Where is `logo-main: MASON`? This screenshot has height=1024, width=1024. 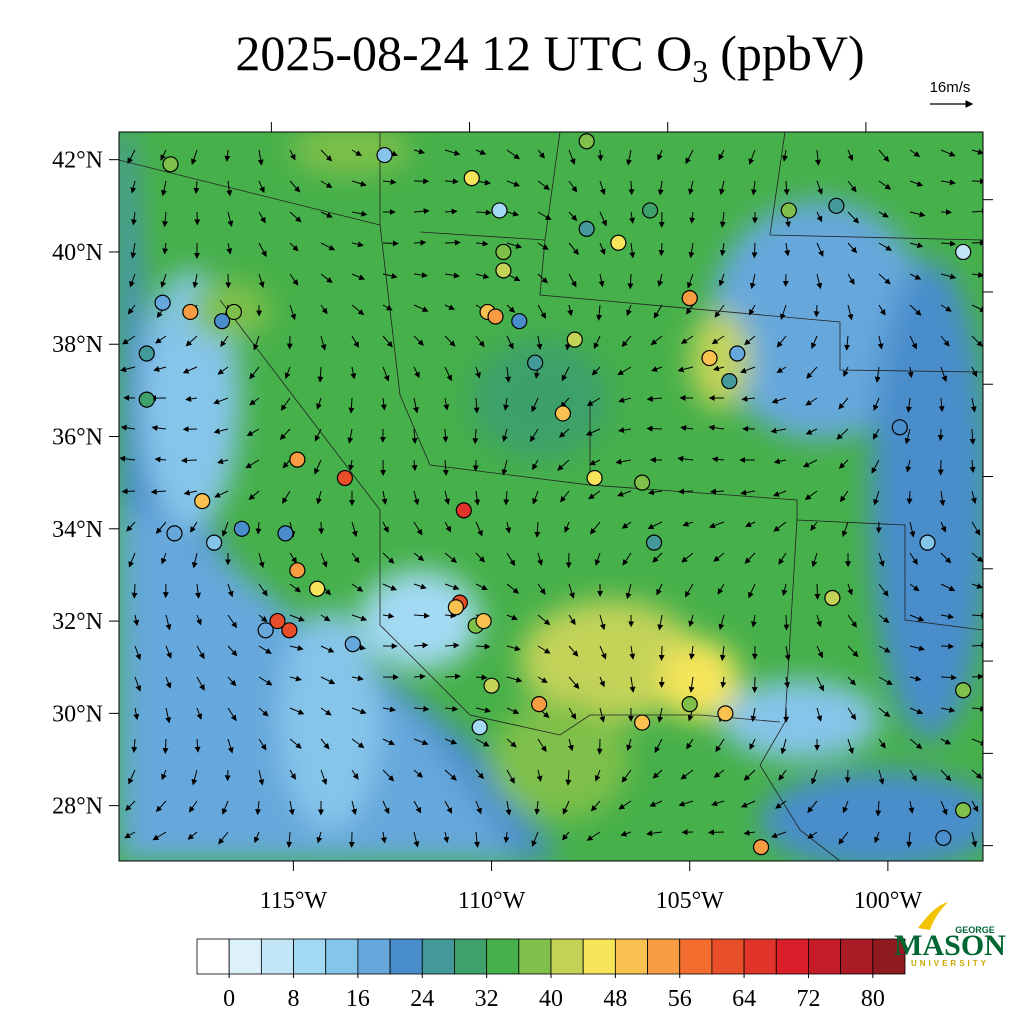
logo-main: MASON is located at coordinates (950, 945).